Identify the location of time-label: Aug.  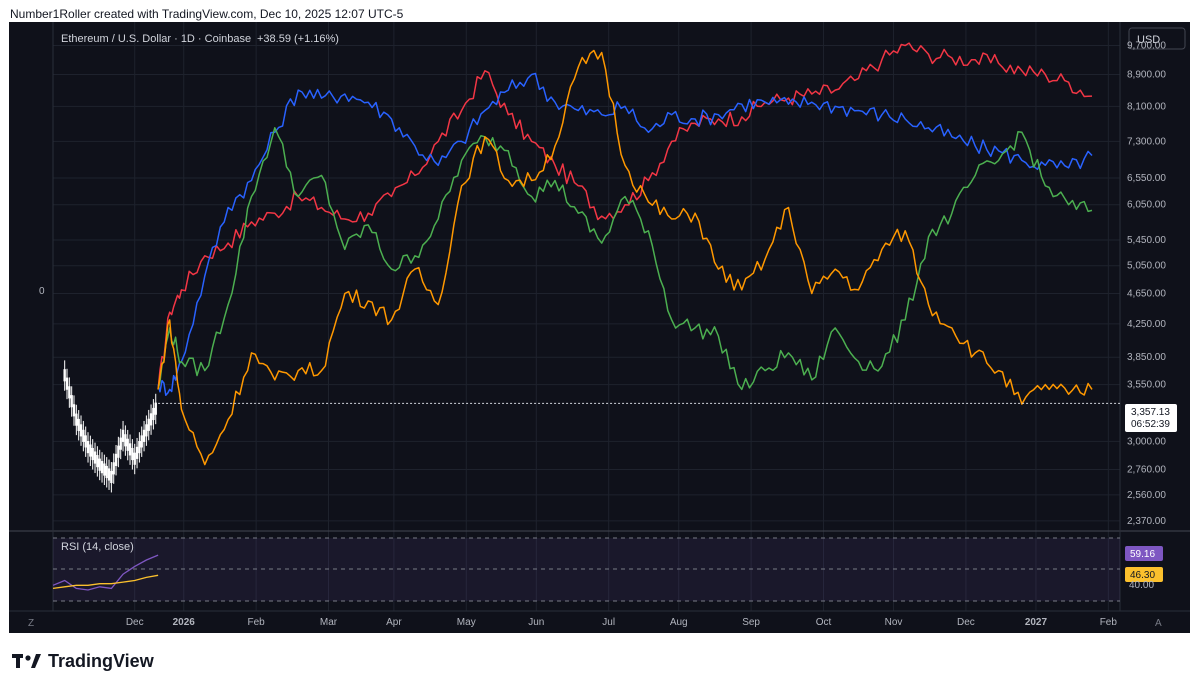
(679, 622).